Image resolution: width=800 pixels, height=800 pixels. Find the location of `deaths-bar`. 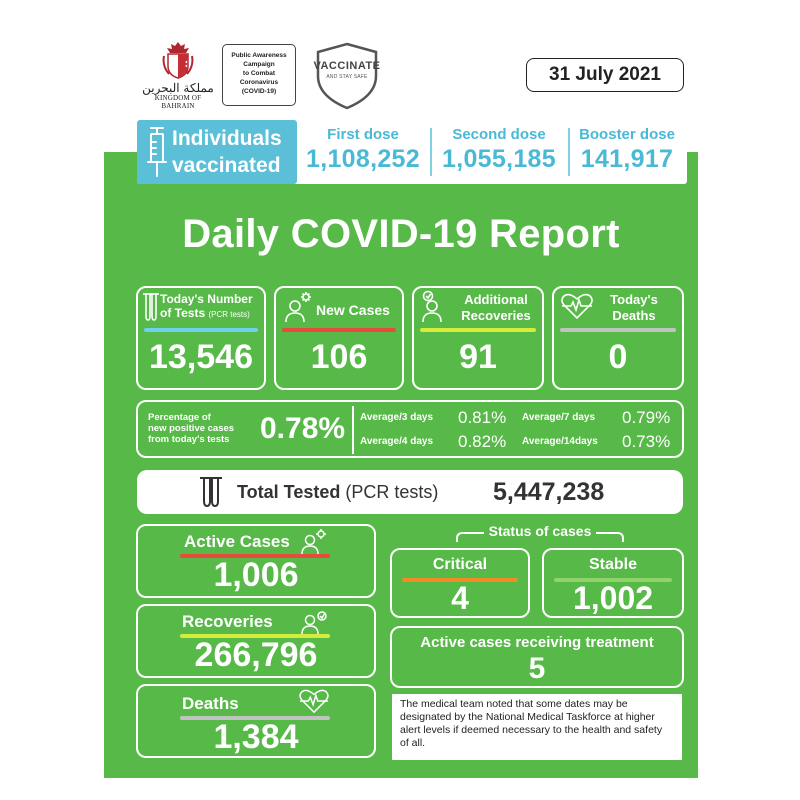

deaths-bar is located at coordinates (618, 330).